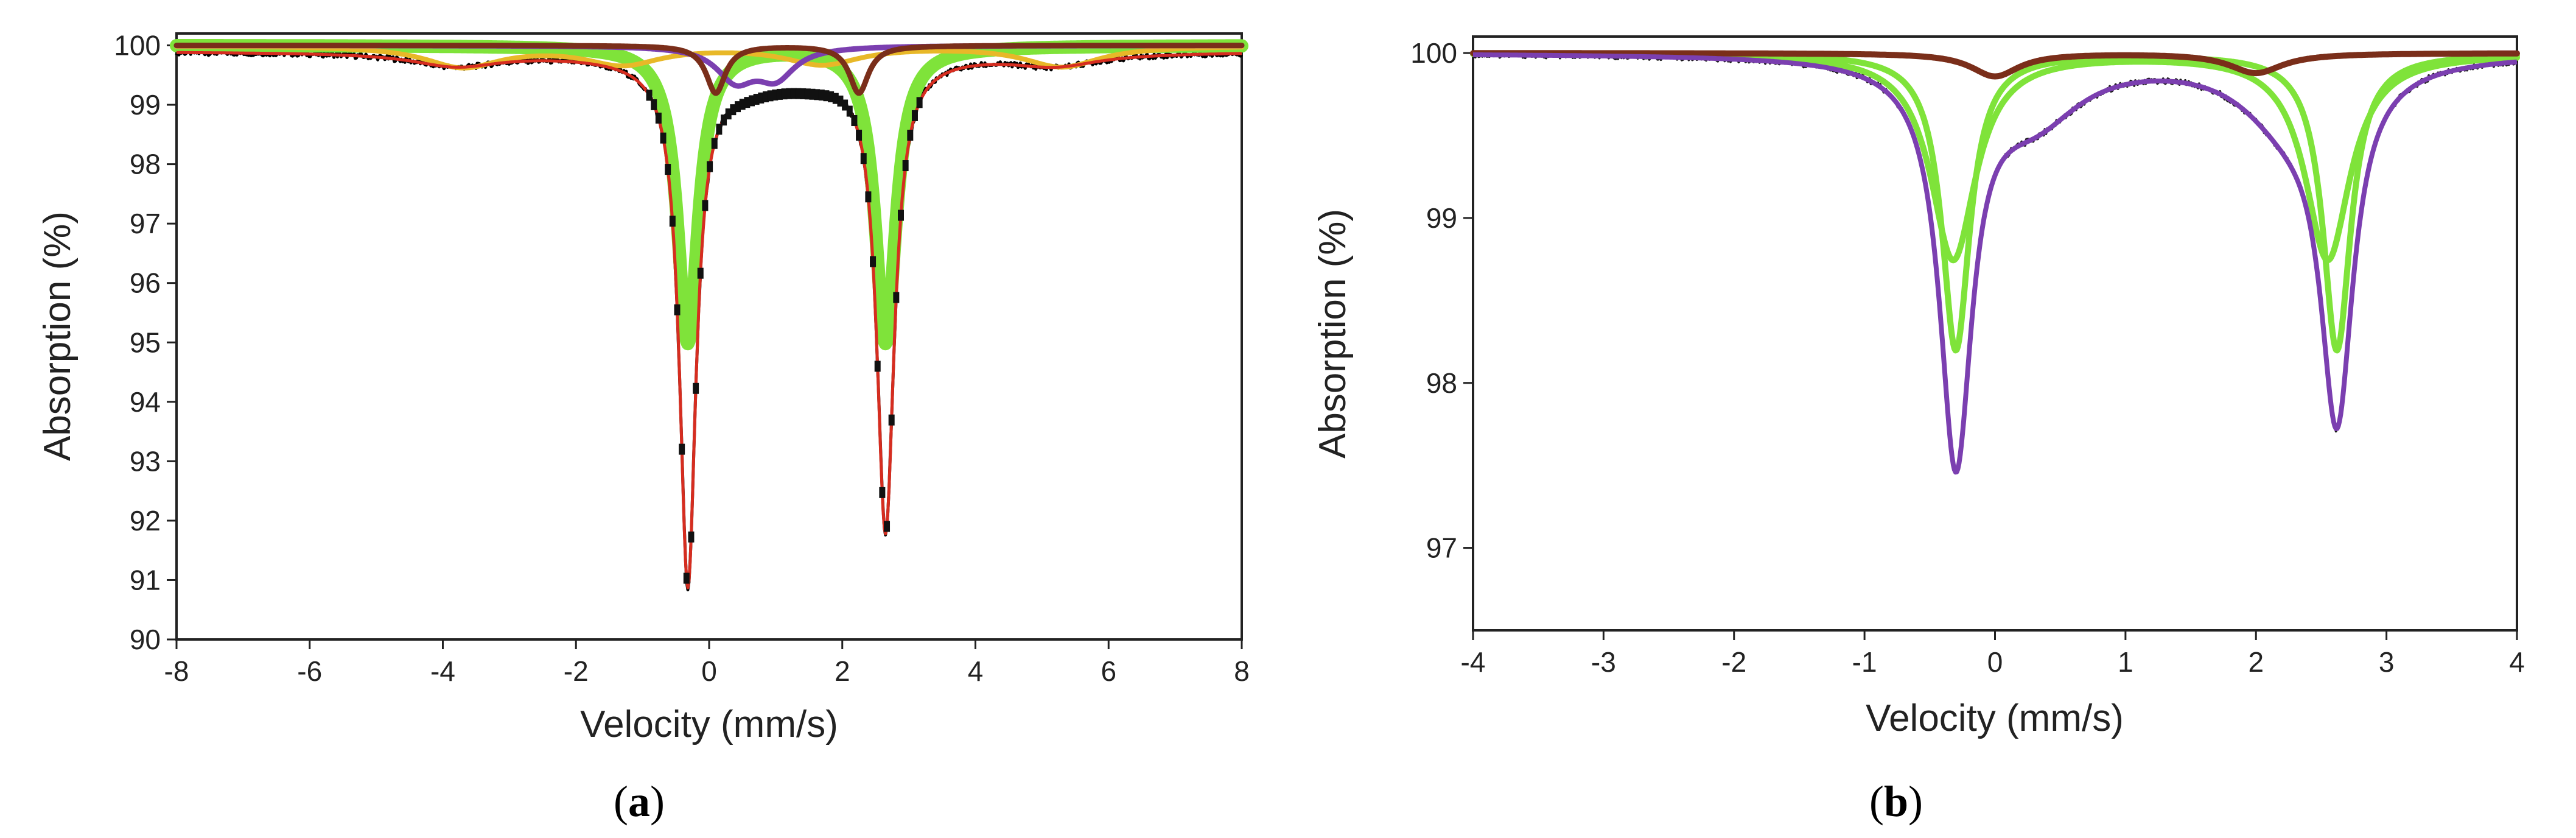  Describe the element at coordinates (2125, 662) in the screenshot. I see `panel-b-x-tick-label: 1` at that location.